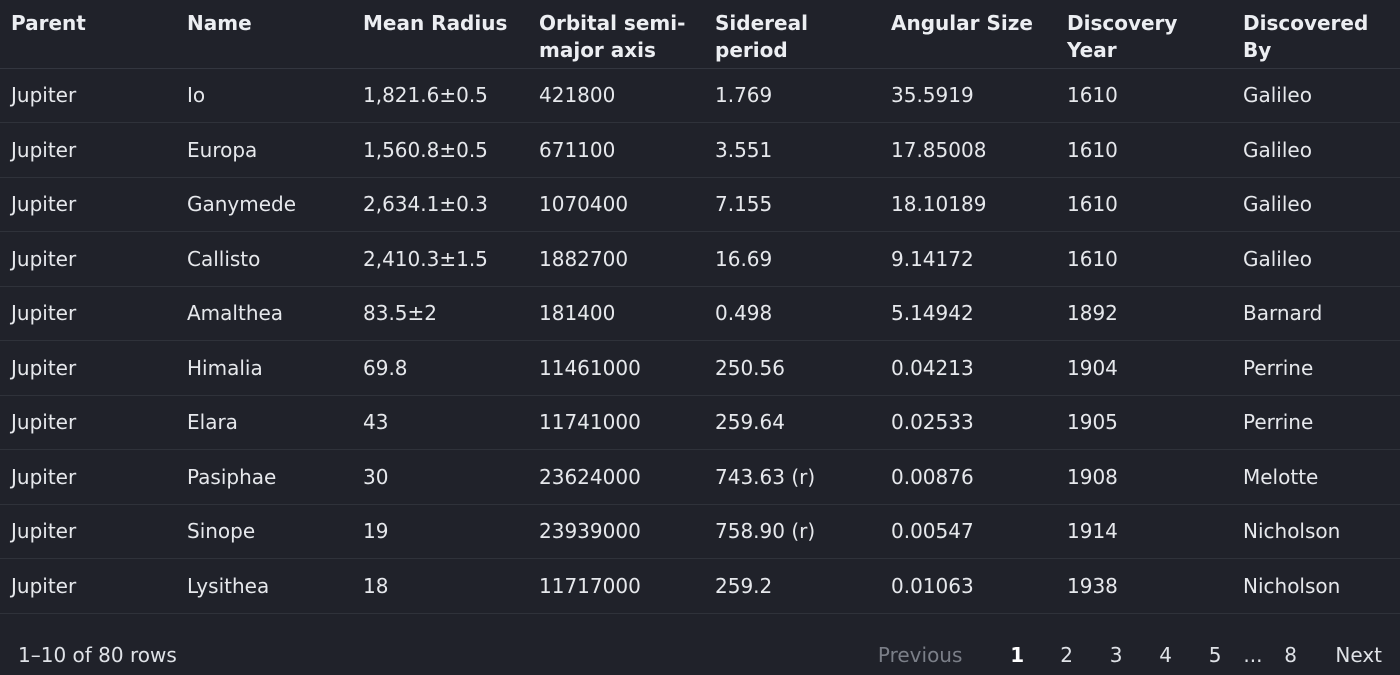 Image resolution: width=1400 pixels, height=675 pixels. What do you see at coordinates (1067, 655) in the screenshot?
I see `page-button-2: 2` at bounding box center [1067, 655].